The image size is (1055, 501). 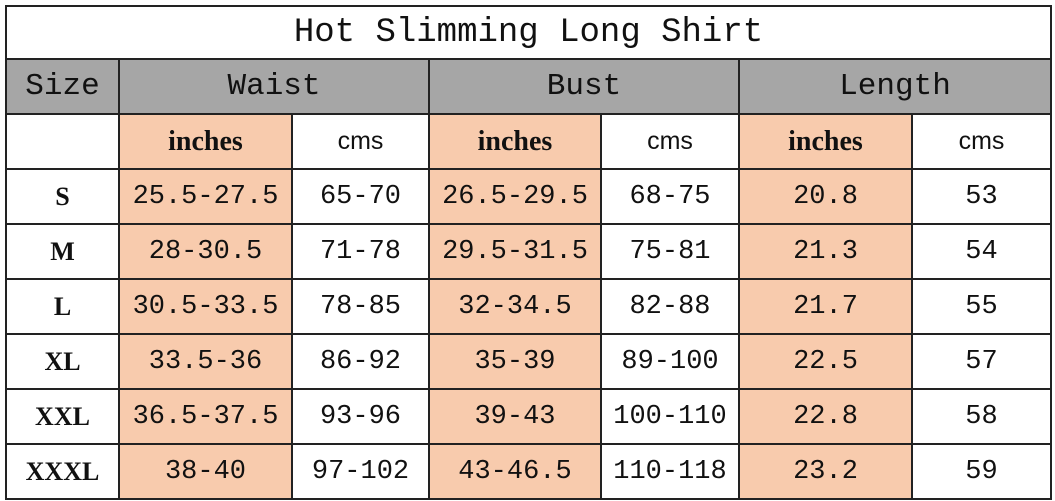 I want to click on data-cell: 55, so click(x=982, y=307).